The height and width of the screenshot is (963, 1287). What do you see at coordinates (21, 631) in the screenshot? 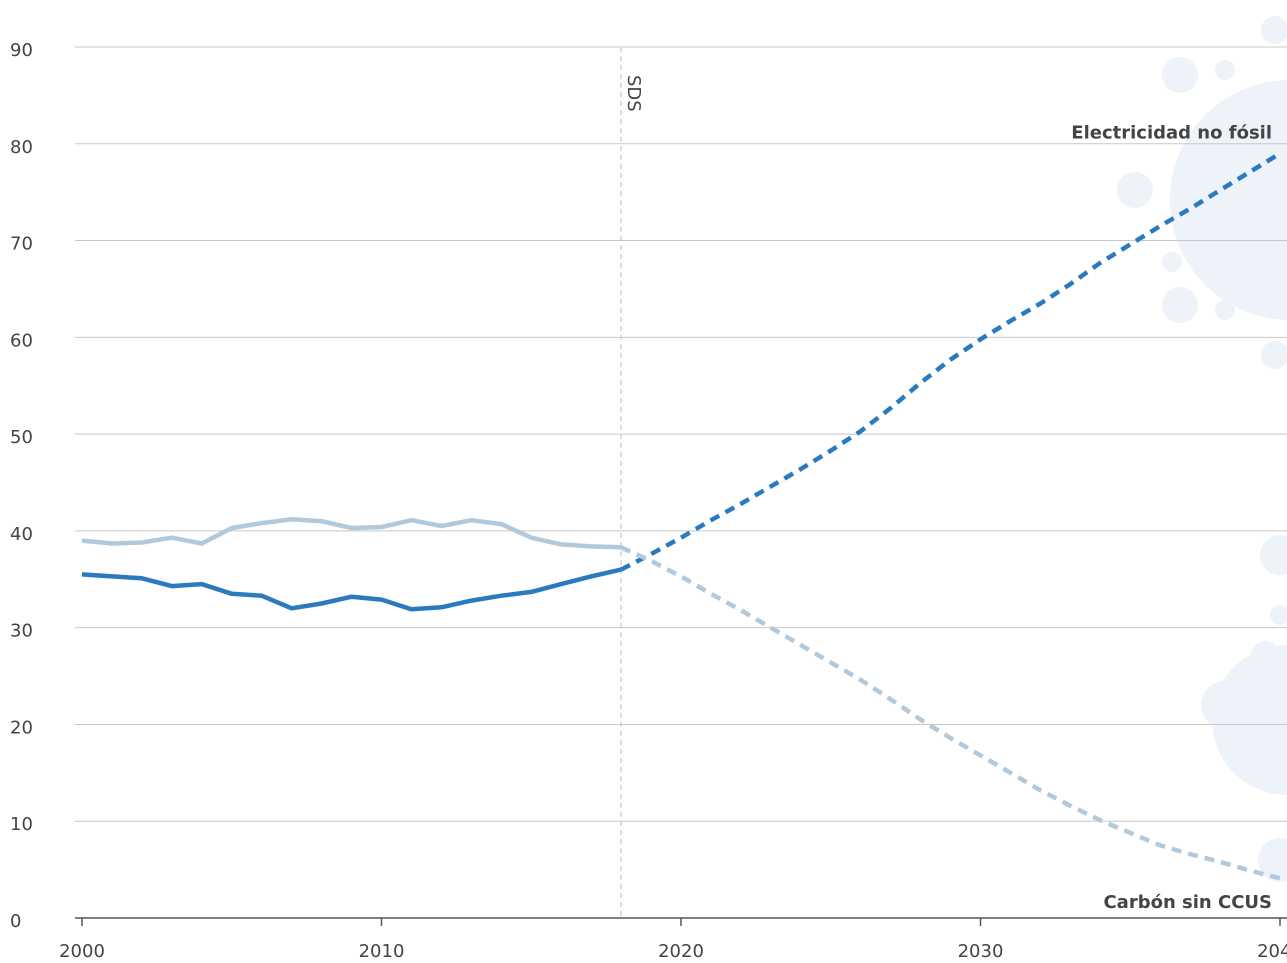
I see `y-tick-label: 30` at bounding box center [21, 631].